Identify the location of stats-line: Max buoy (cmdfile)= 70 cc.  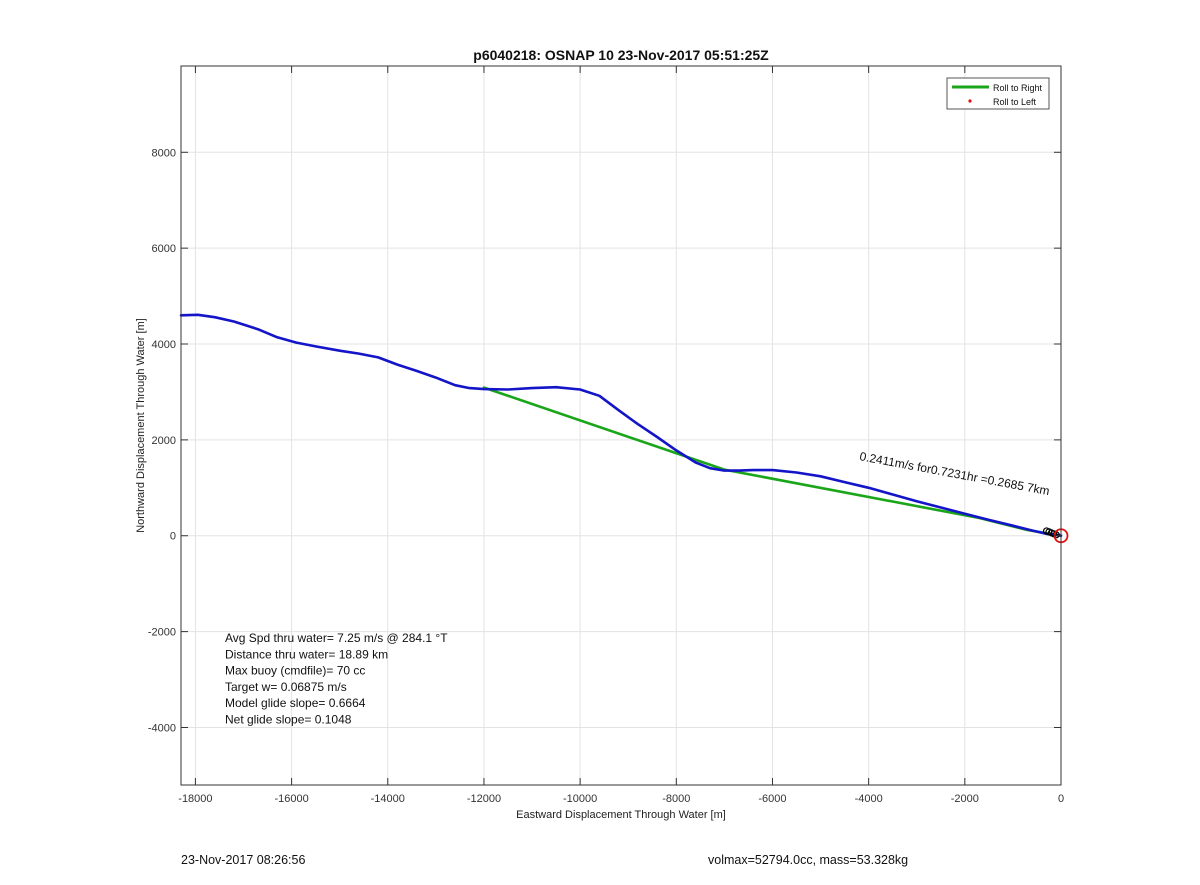
(295, 671).